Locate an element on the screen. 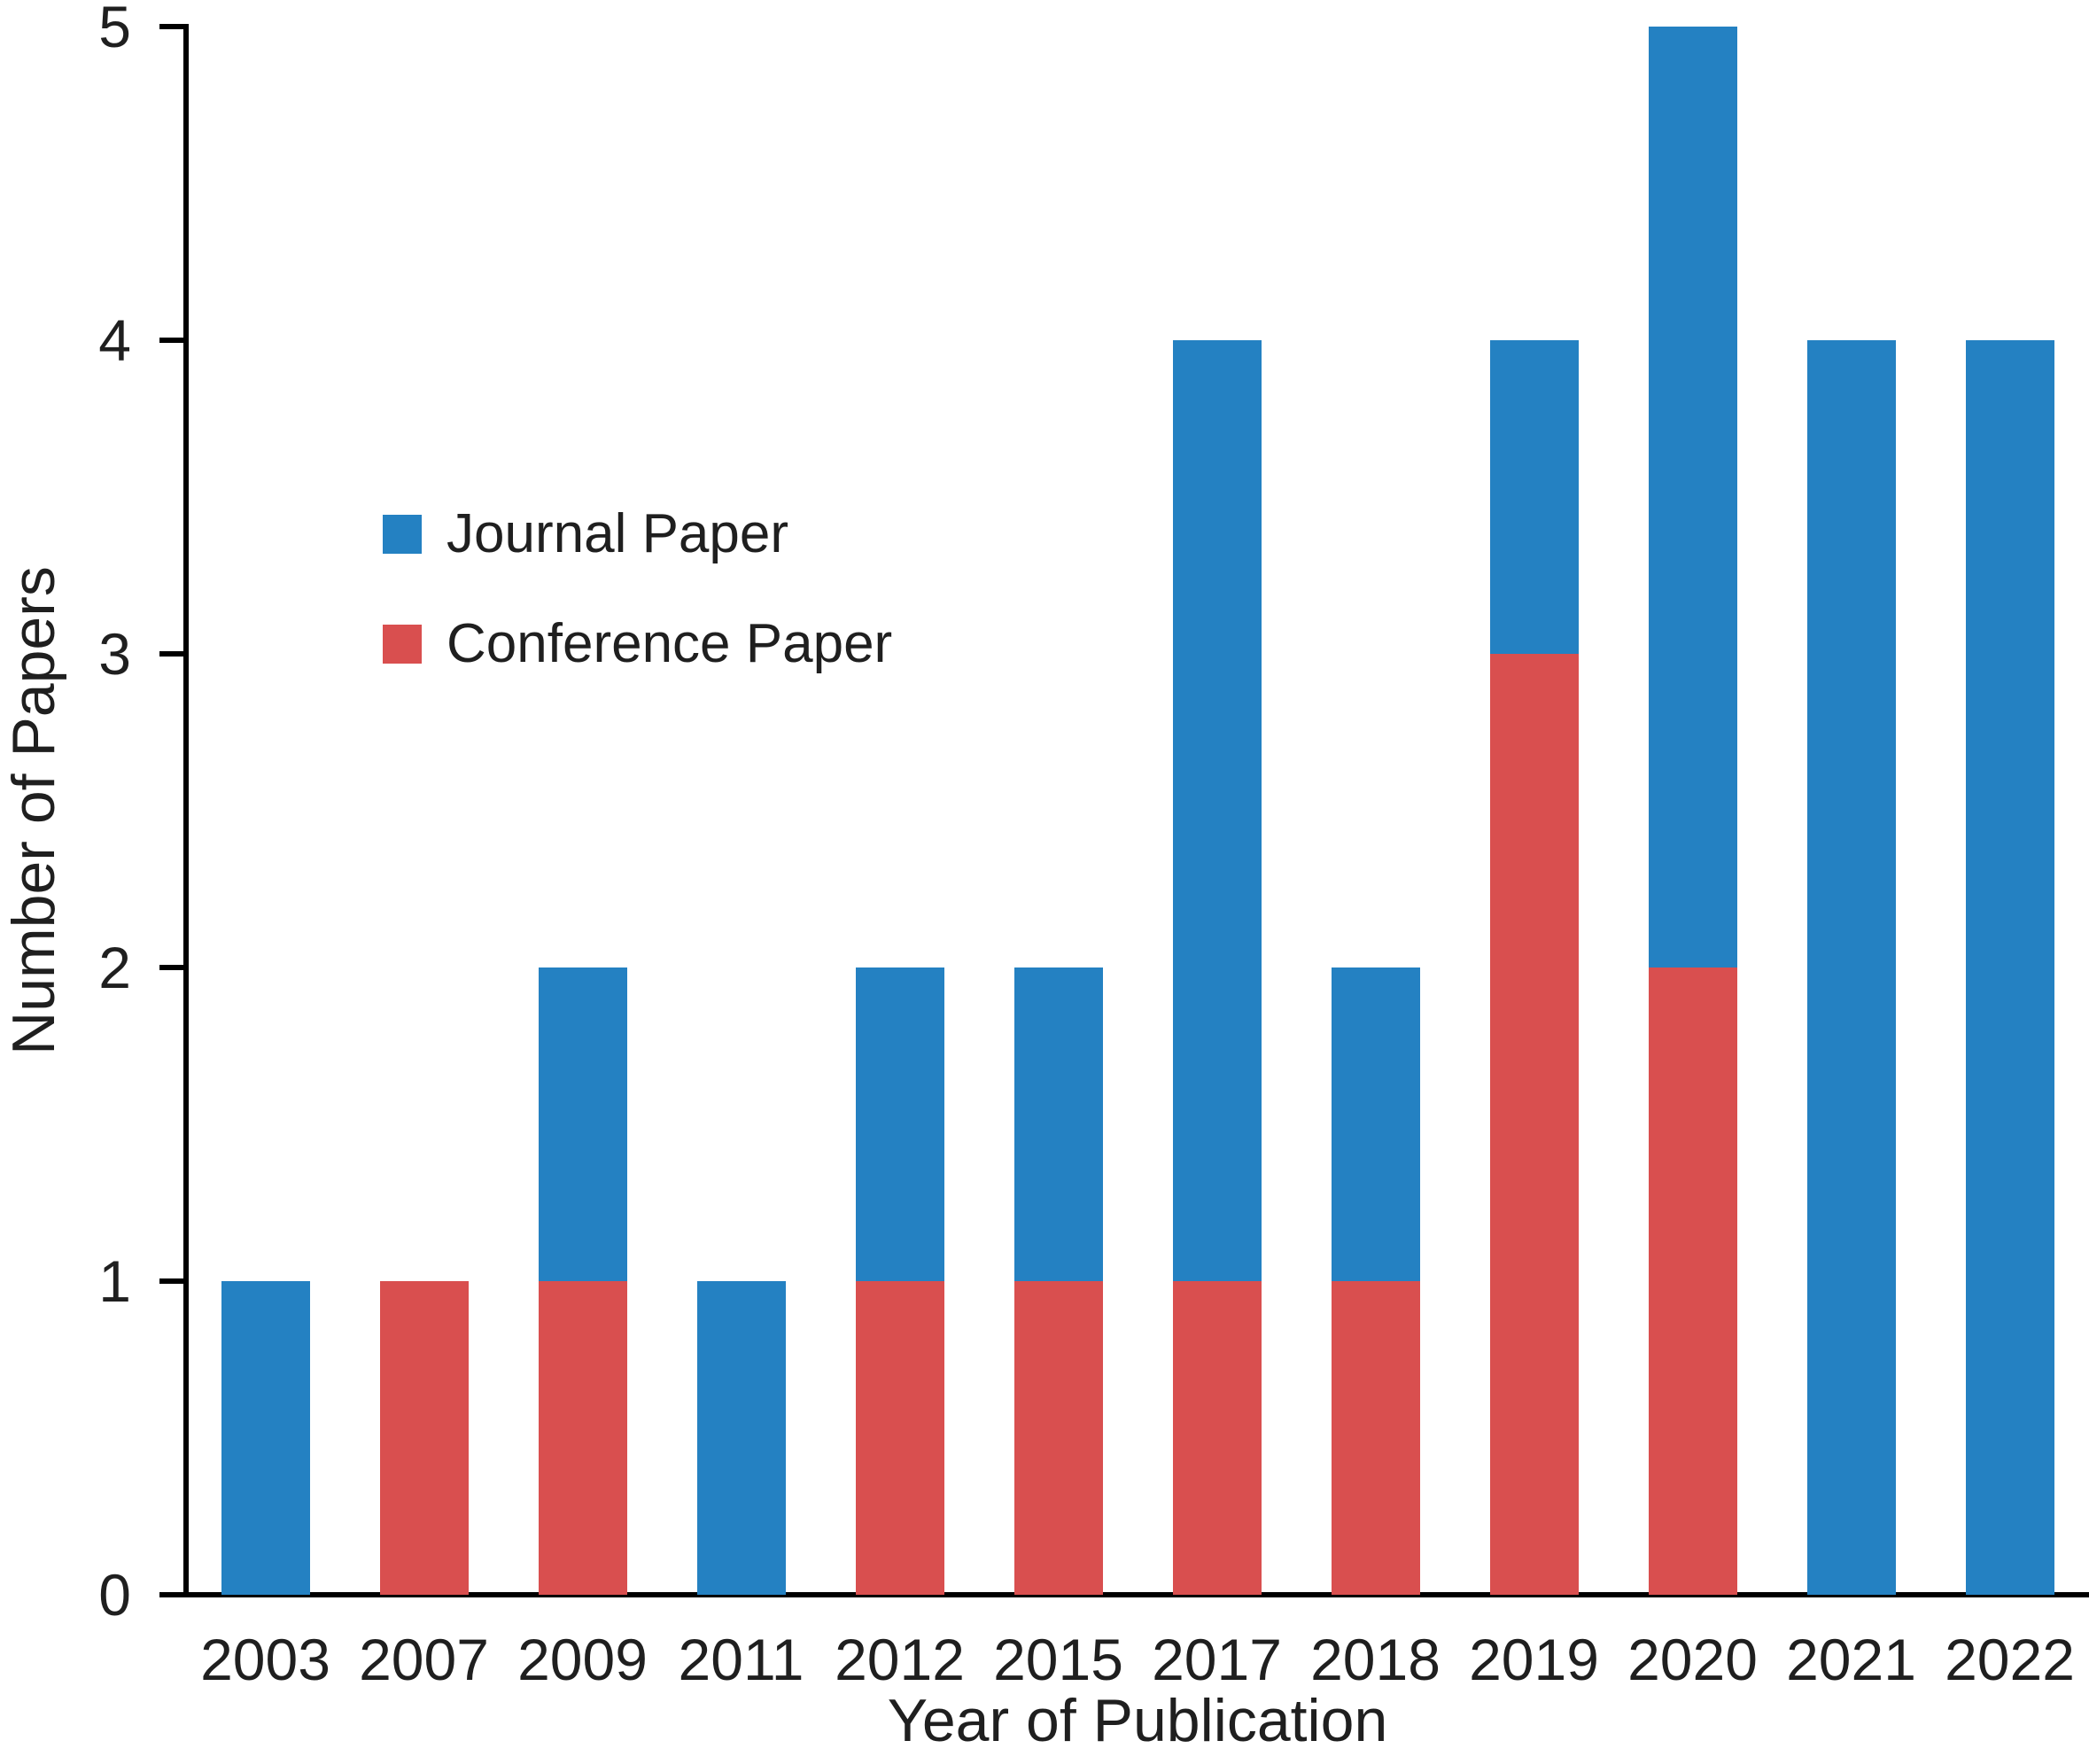 This screenshot has width=2089, height=1764. x-axis-title: Year of Publication is located at coordinates (1137, 1720).